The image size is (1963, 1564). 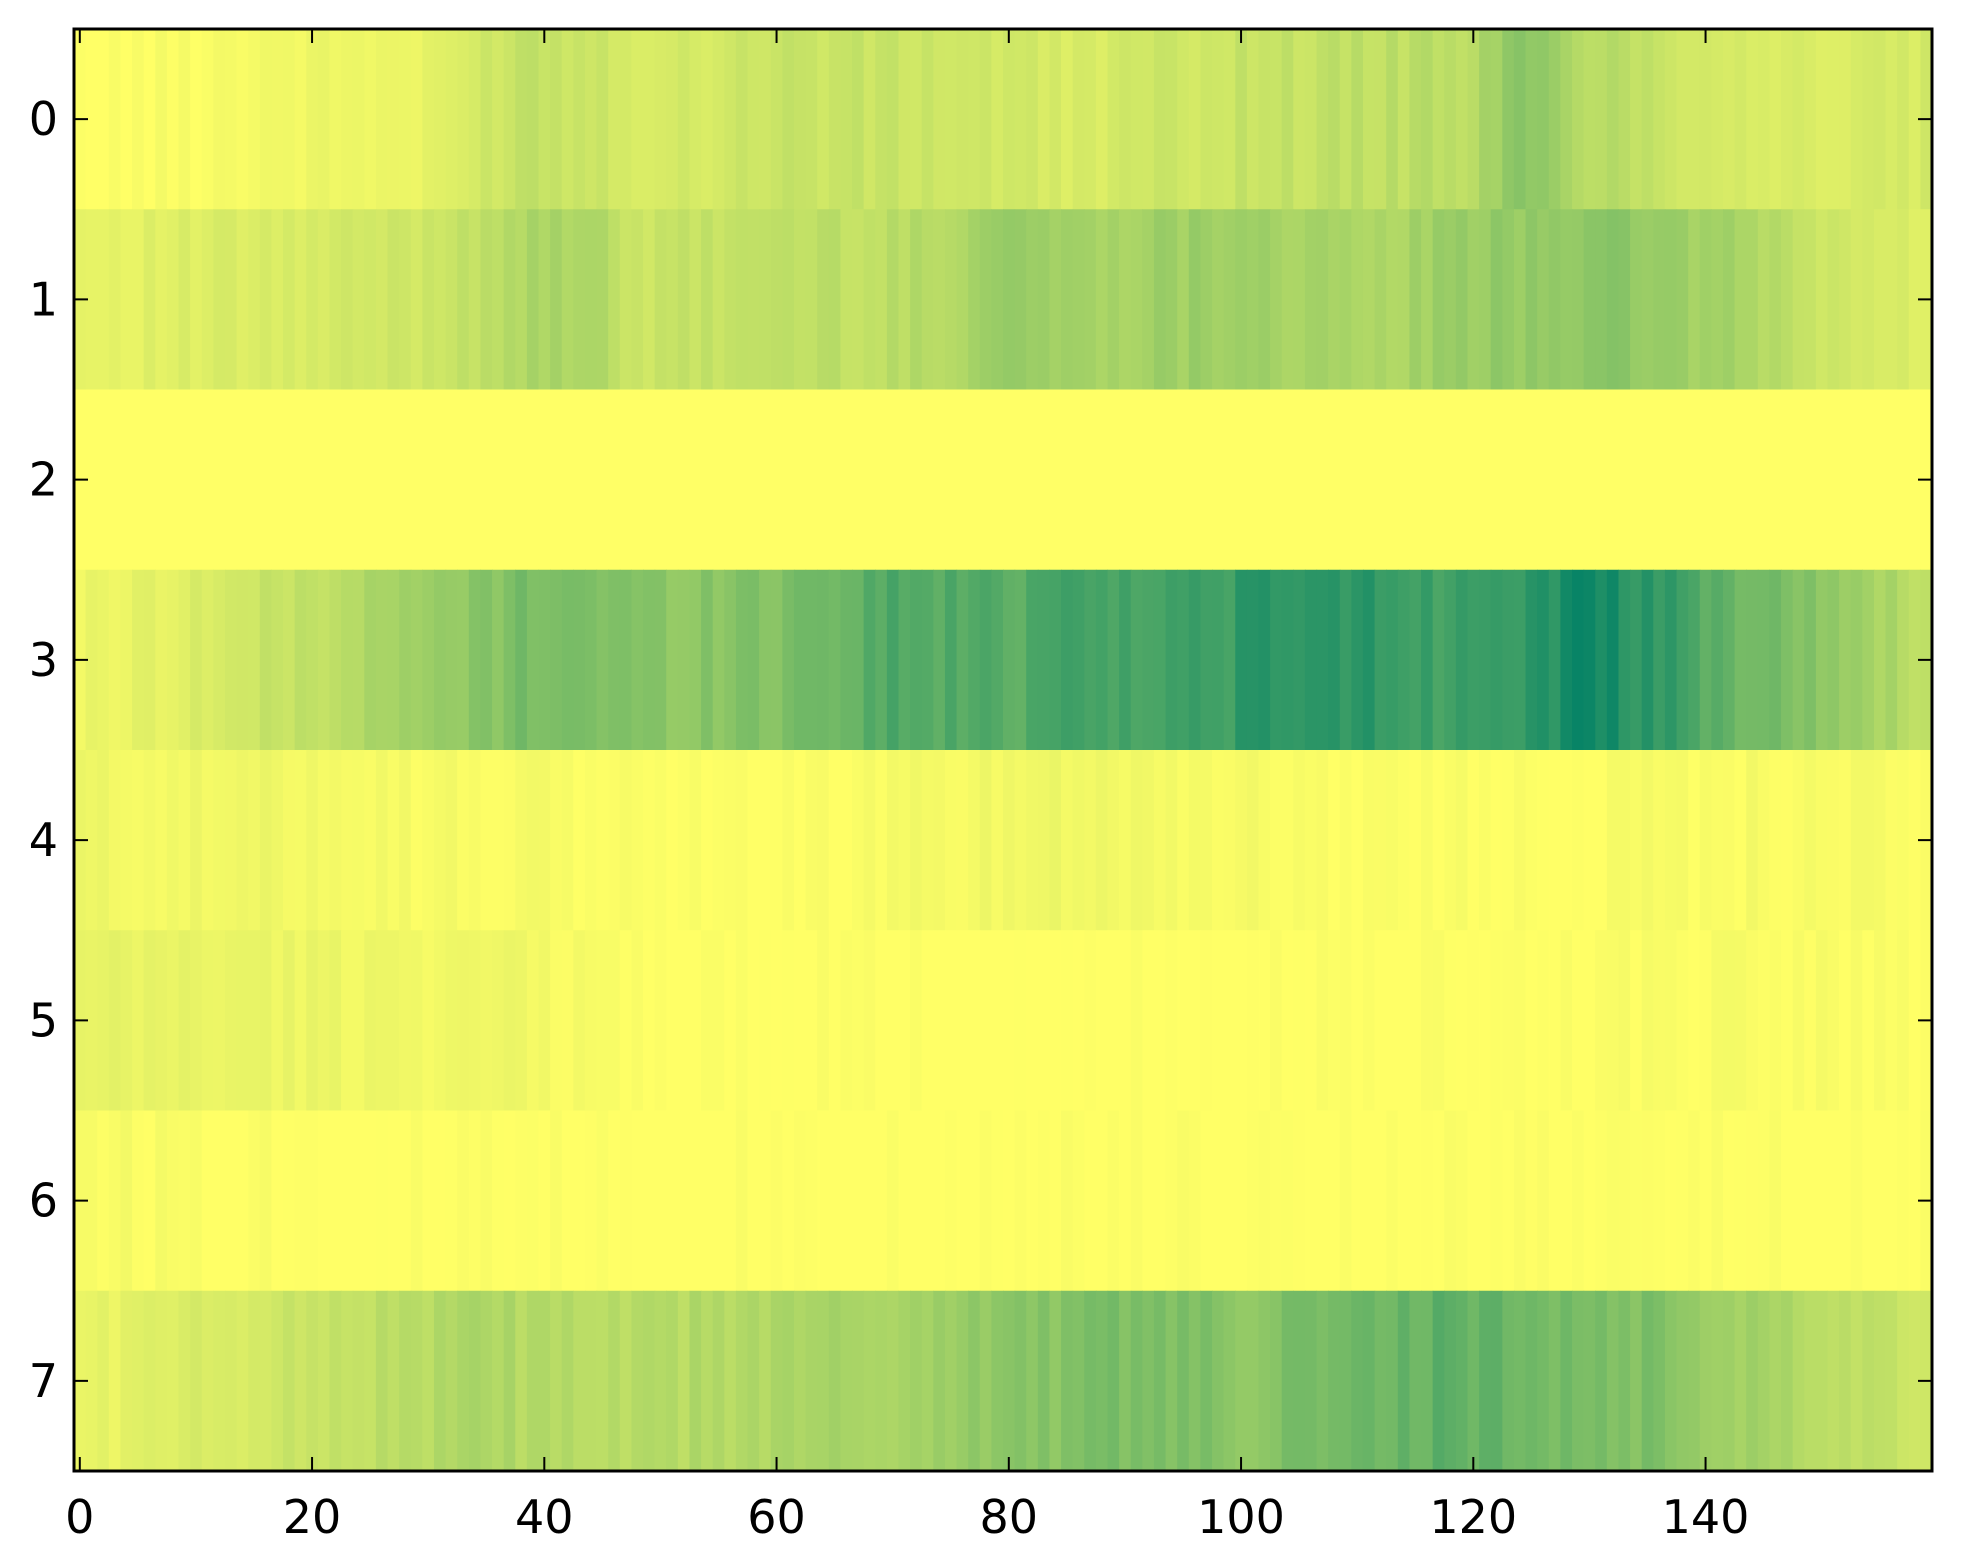 I want to click on y-tick-label: 4, so click(x=43, y=840).